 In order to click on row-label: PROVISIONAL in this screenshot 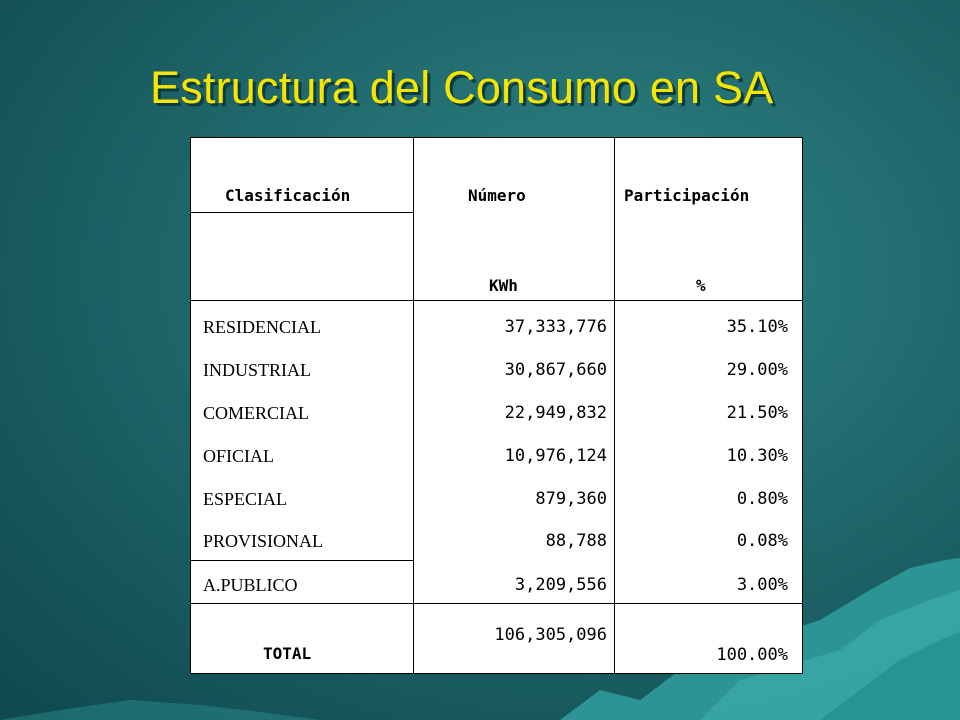, I will do `click(263, 541)`.